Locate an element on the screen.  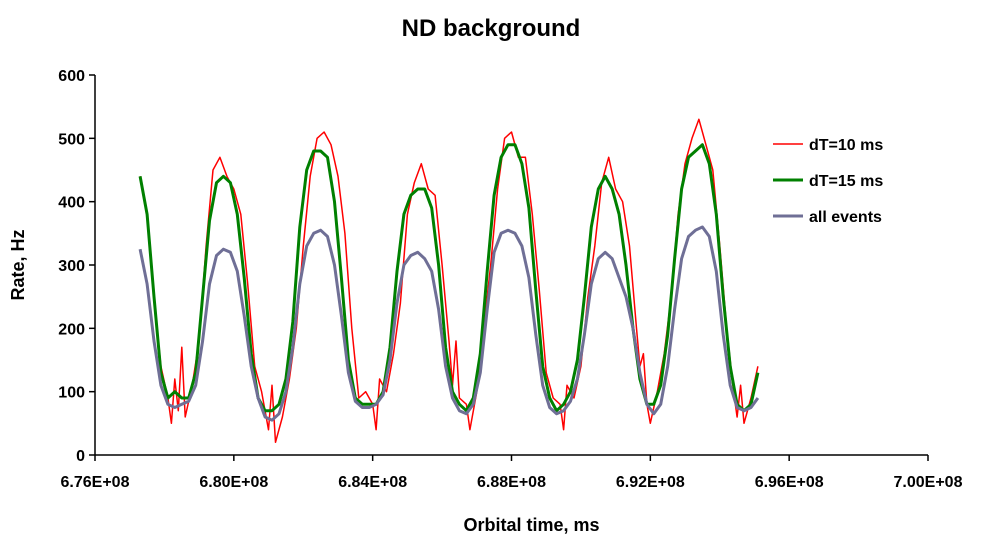
legend-label: dT=15 ms is located at coordinates (846, 181).